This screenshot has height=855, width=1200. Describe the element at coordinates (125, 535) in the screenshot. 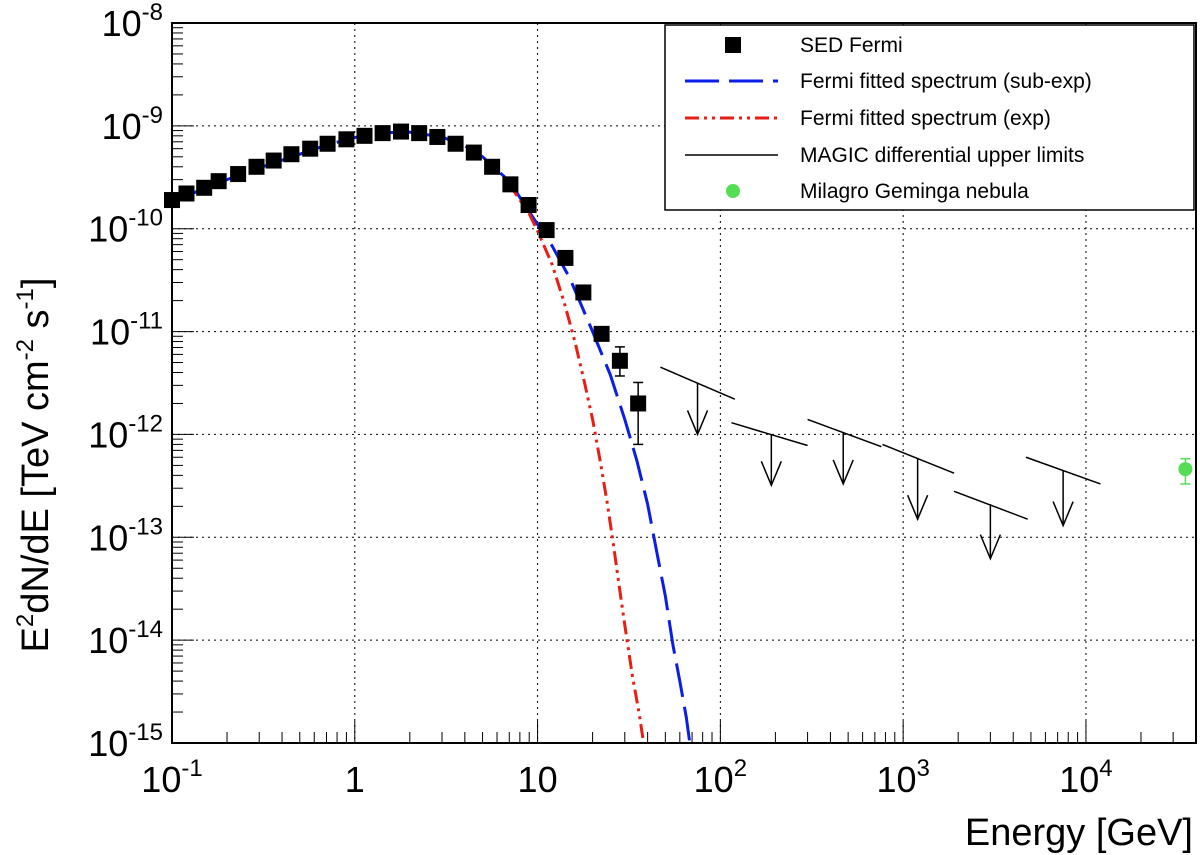

I see `y-tick-label: 10⁻¹³` at that location.